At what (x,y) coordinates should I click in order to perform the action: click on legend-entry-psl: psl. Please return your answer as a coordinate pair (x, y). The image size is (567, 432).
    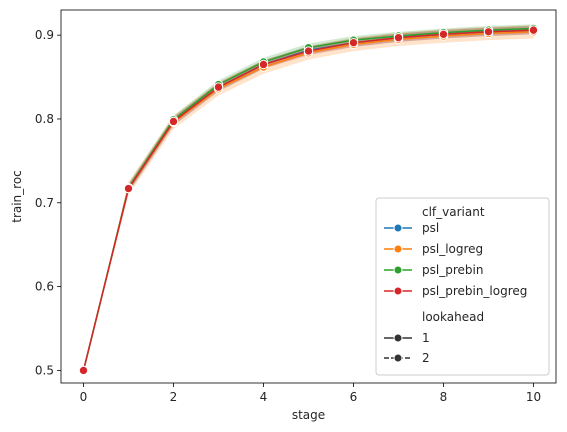
    Looking at the image, I should click on (430, 228).